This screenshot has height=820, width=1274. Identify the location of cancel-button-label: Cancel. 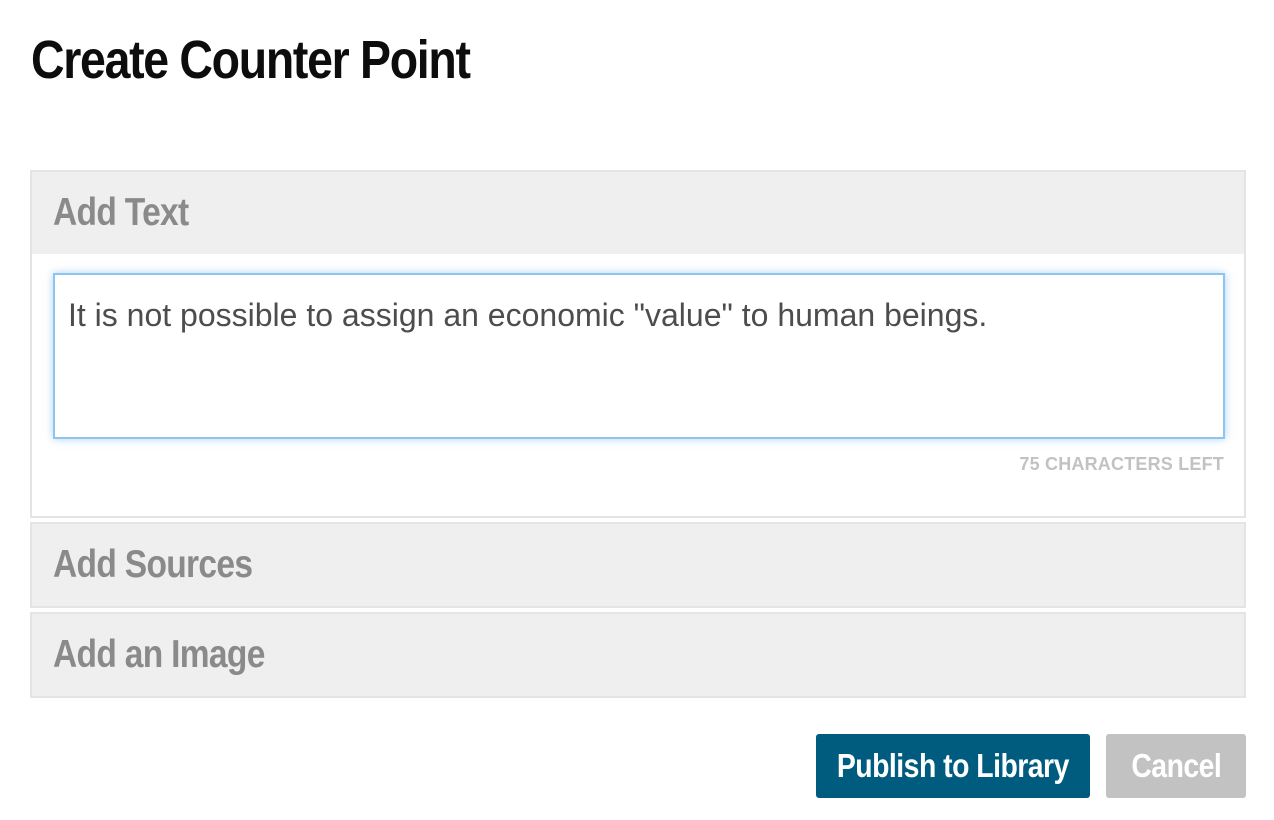
(1176, 765).